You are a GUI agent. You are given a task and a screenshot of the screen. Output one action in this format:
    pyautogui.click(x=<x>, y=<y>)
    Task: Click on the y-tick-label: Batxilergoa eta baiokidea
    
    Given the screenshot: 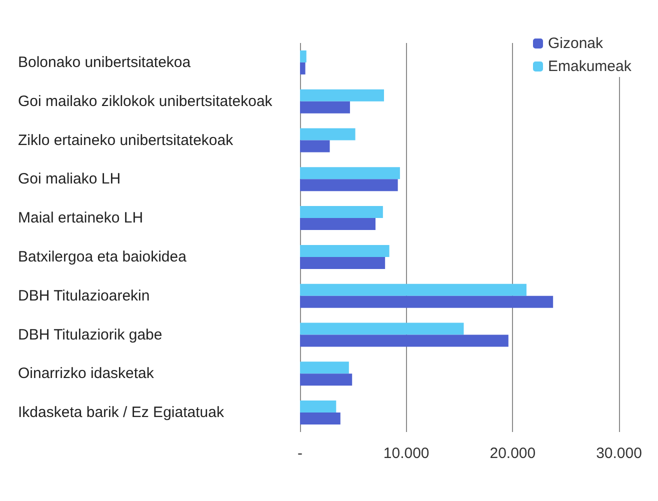 What is the action you would take?
    pyautogui.click(x=103, y=257)
    